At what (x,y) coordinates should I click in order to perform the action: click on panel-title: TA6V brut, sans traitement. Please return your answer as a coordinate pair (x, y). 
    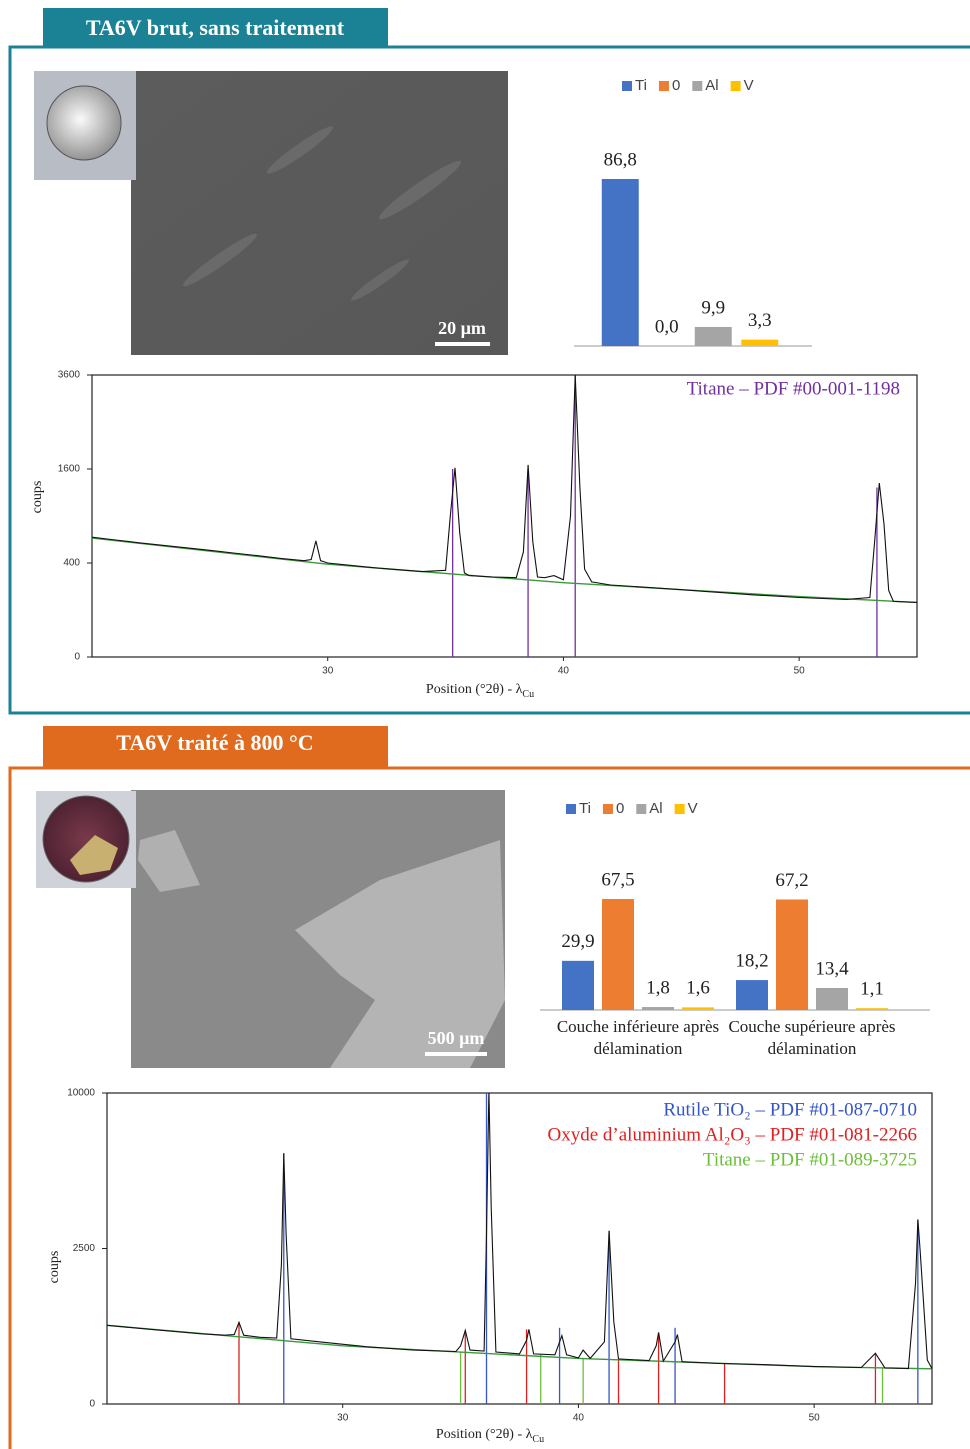
    Looking at the image, I should click on (215, 27).